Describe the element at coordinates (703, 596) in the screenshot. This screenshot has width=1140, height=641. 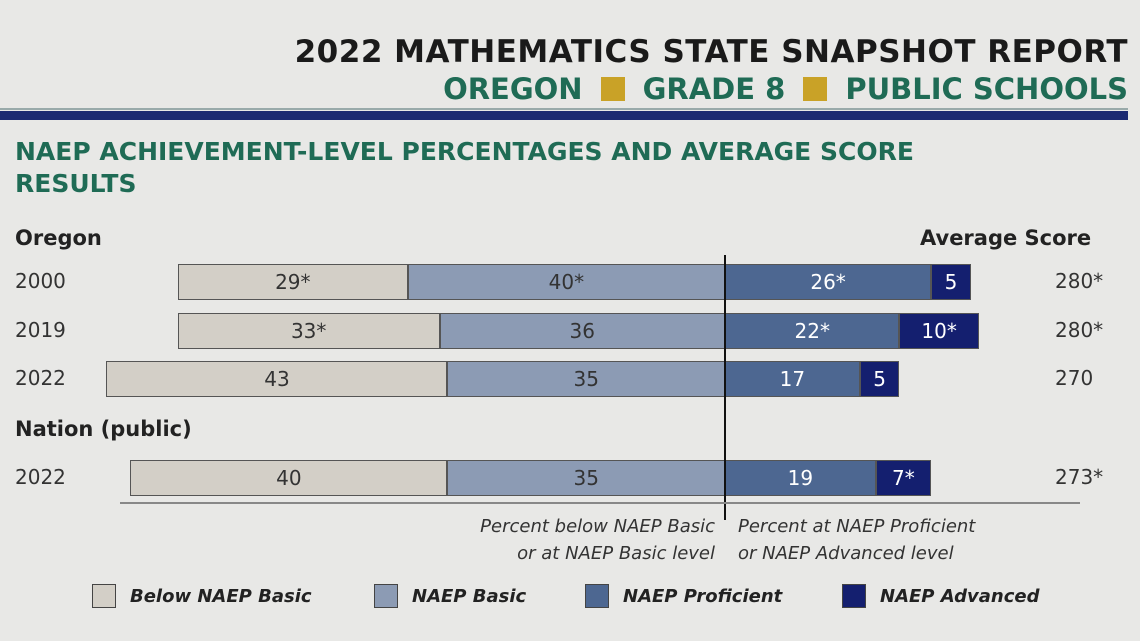
I see `legend-label: NAEP Proficient` at that location.